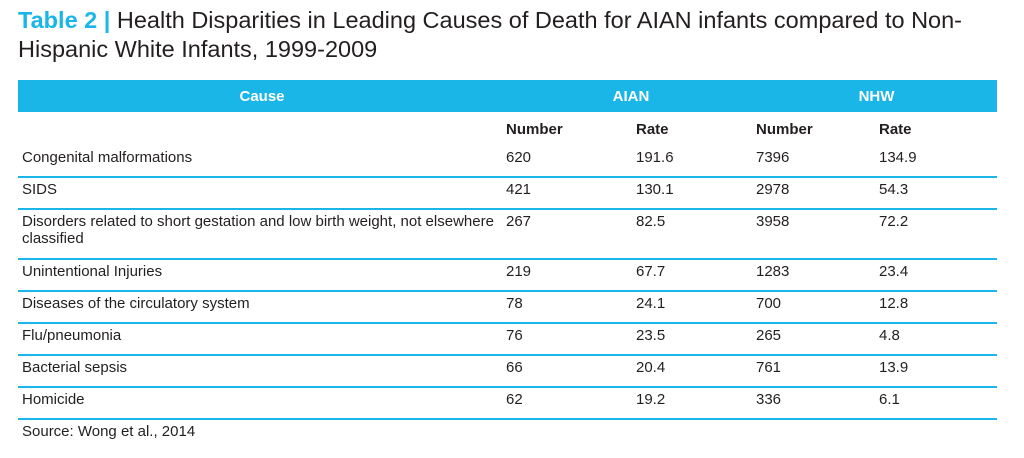  I want to click on table-row: SIDS 421 130.1 2978 54.3, so click(507, 192).